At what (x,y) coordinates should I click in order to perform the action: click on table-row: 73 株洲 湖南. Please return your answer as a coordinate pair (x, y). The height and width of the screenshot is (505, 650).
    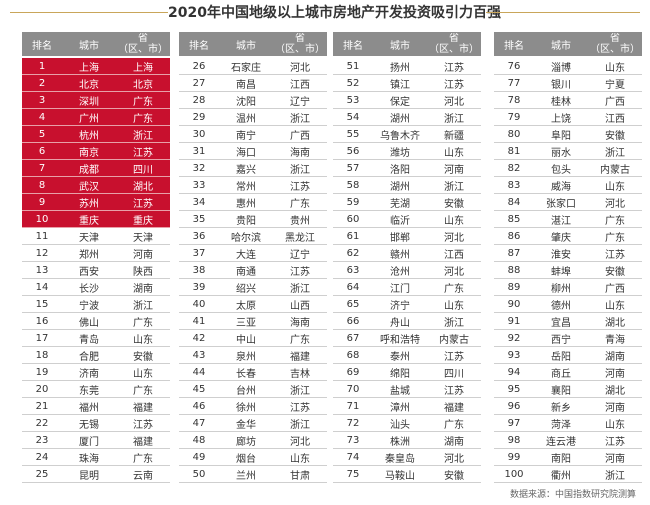
    Looking at the image, I should click on (407, 440).